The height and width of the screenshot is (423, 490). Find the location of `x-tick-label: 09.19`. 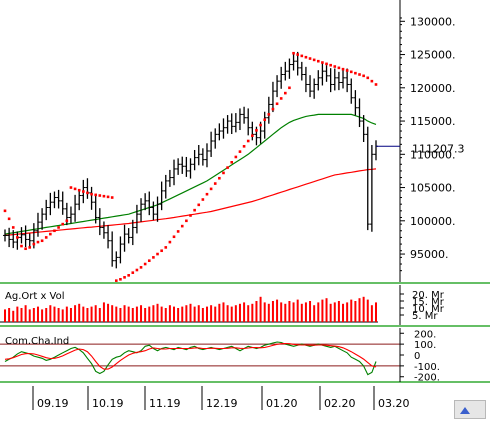

x-tick-label: 09.19 is located at coordinates (53, 403).